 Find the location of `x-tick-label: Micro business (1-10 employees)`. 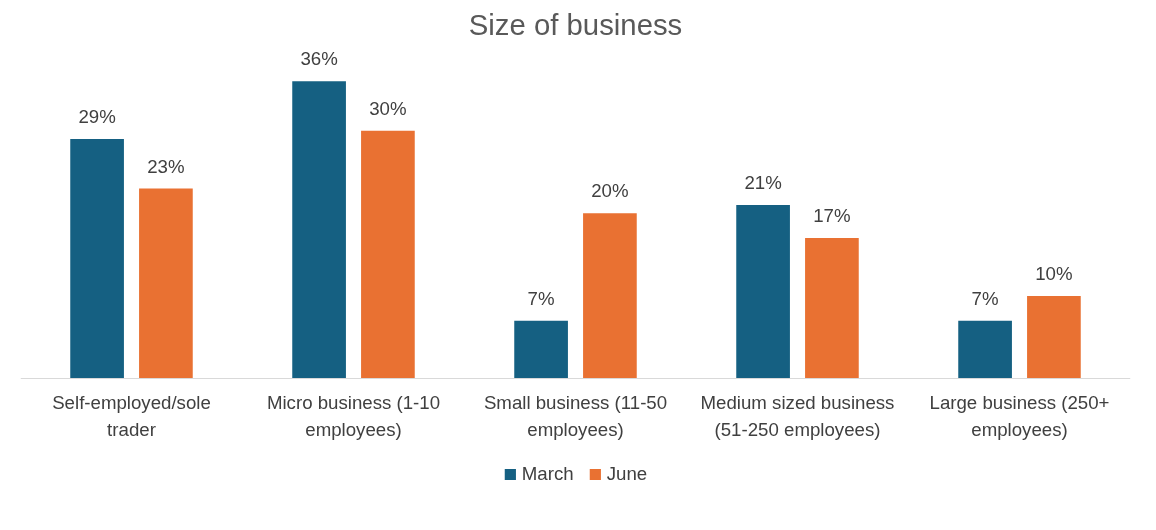

x-tick-label: Micro business (1-10 employees) is located at coordinates (353, 416).